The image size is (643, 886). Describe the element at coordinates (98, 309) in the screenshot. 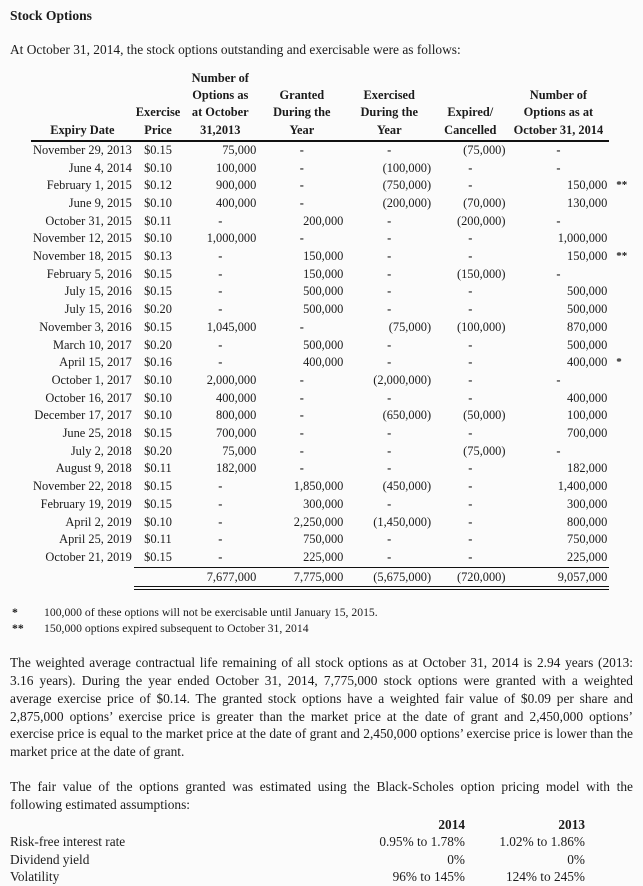

I see `expiry-date-cell: July 15, 2016` at that location.